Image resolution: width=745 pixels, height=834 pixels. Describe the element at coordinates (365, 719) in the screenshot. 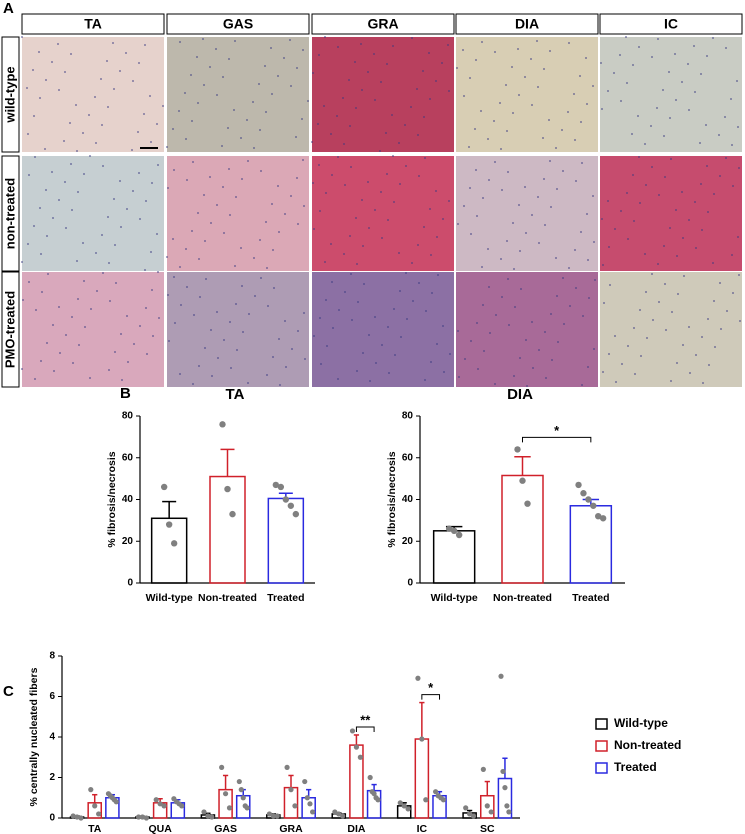

I see `significance-label: **` at that location.